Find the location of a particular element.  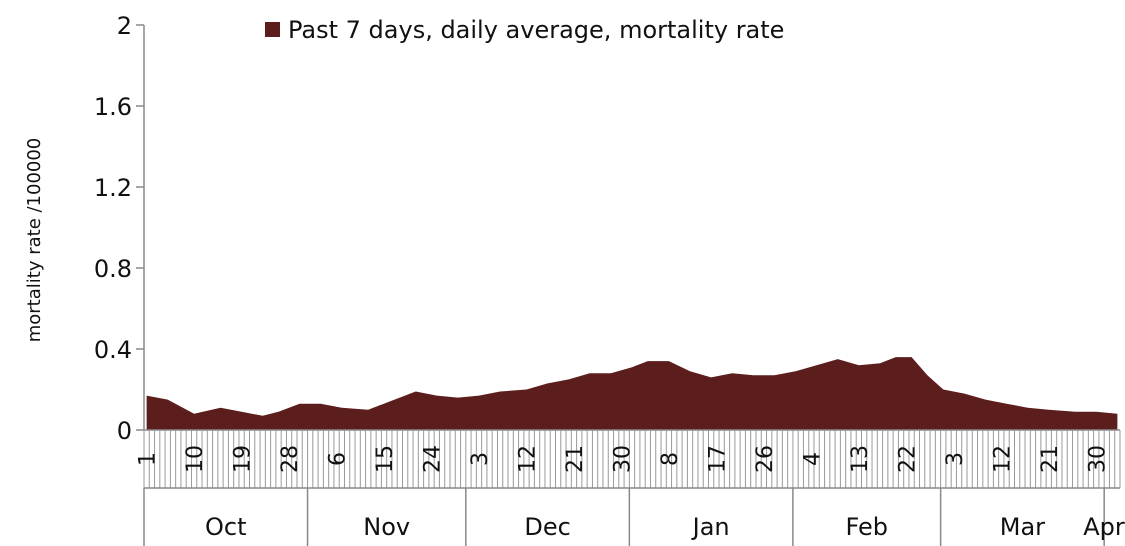

day-tick-label: 17 is located at coordinates (717, 459).